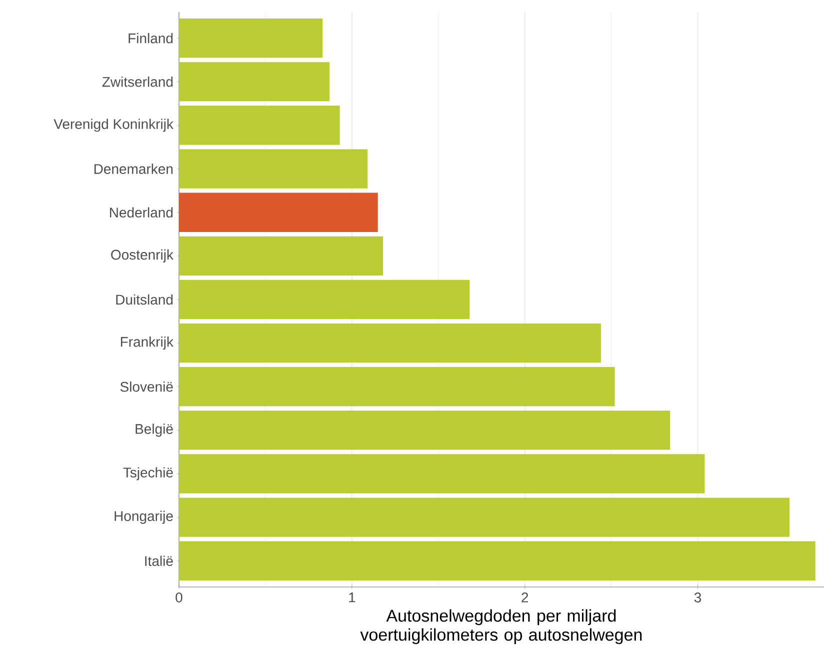 The height and width of the screenshot is (664, 824). Describe the element at coordinates (352, 597) in the screenshot. I see `x-tick-label: 1` at that location.